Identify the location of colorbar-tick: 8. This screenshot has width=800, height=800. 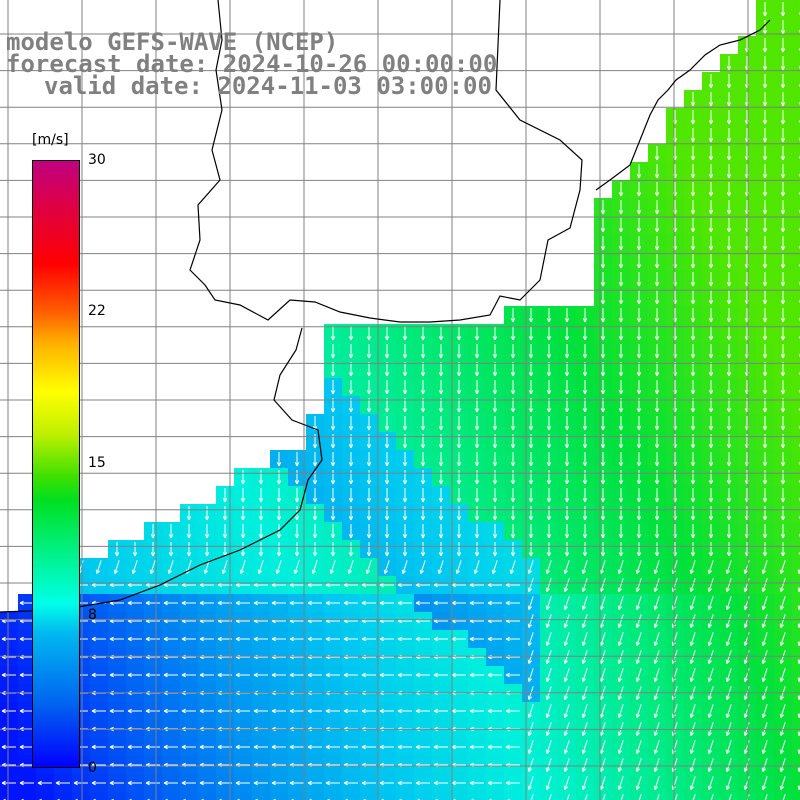
(92, 615).